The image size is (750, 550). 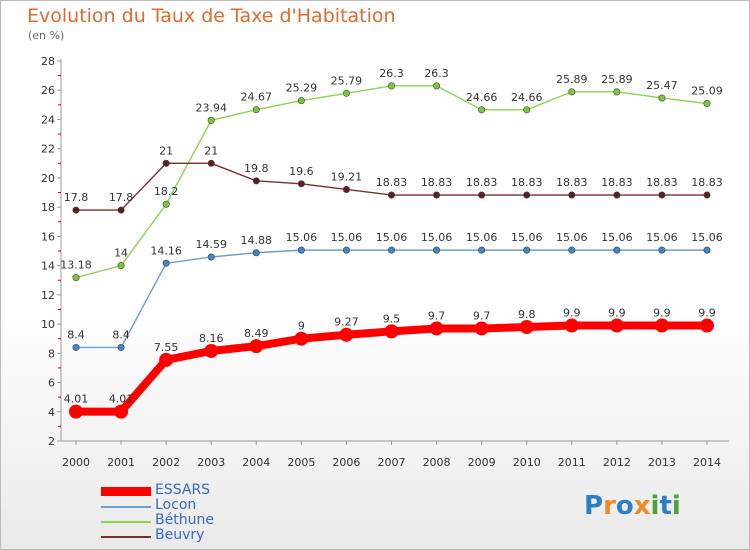 I want to click on x-tick-label: 2009, so click(x=482, y=462).